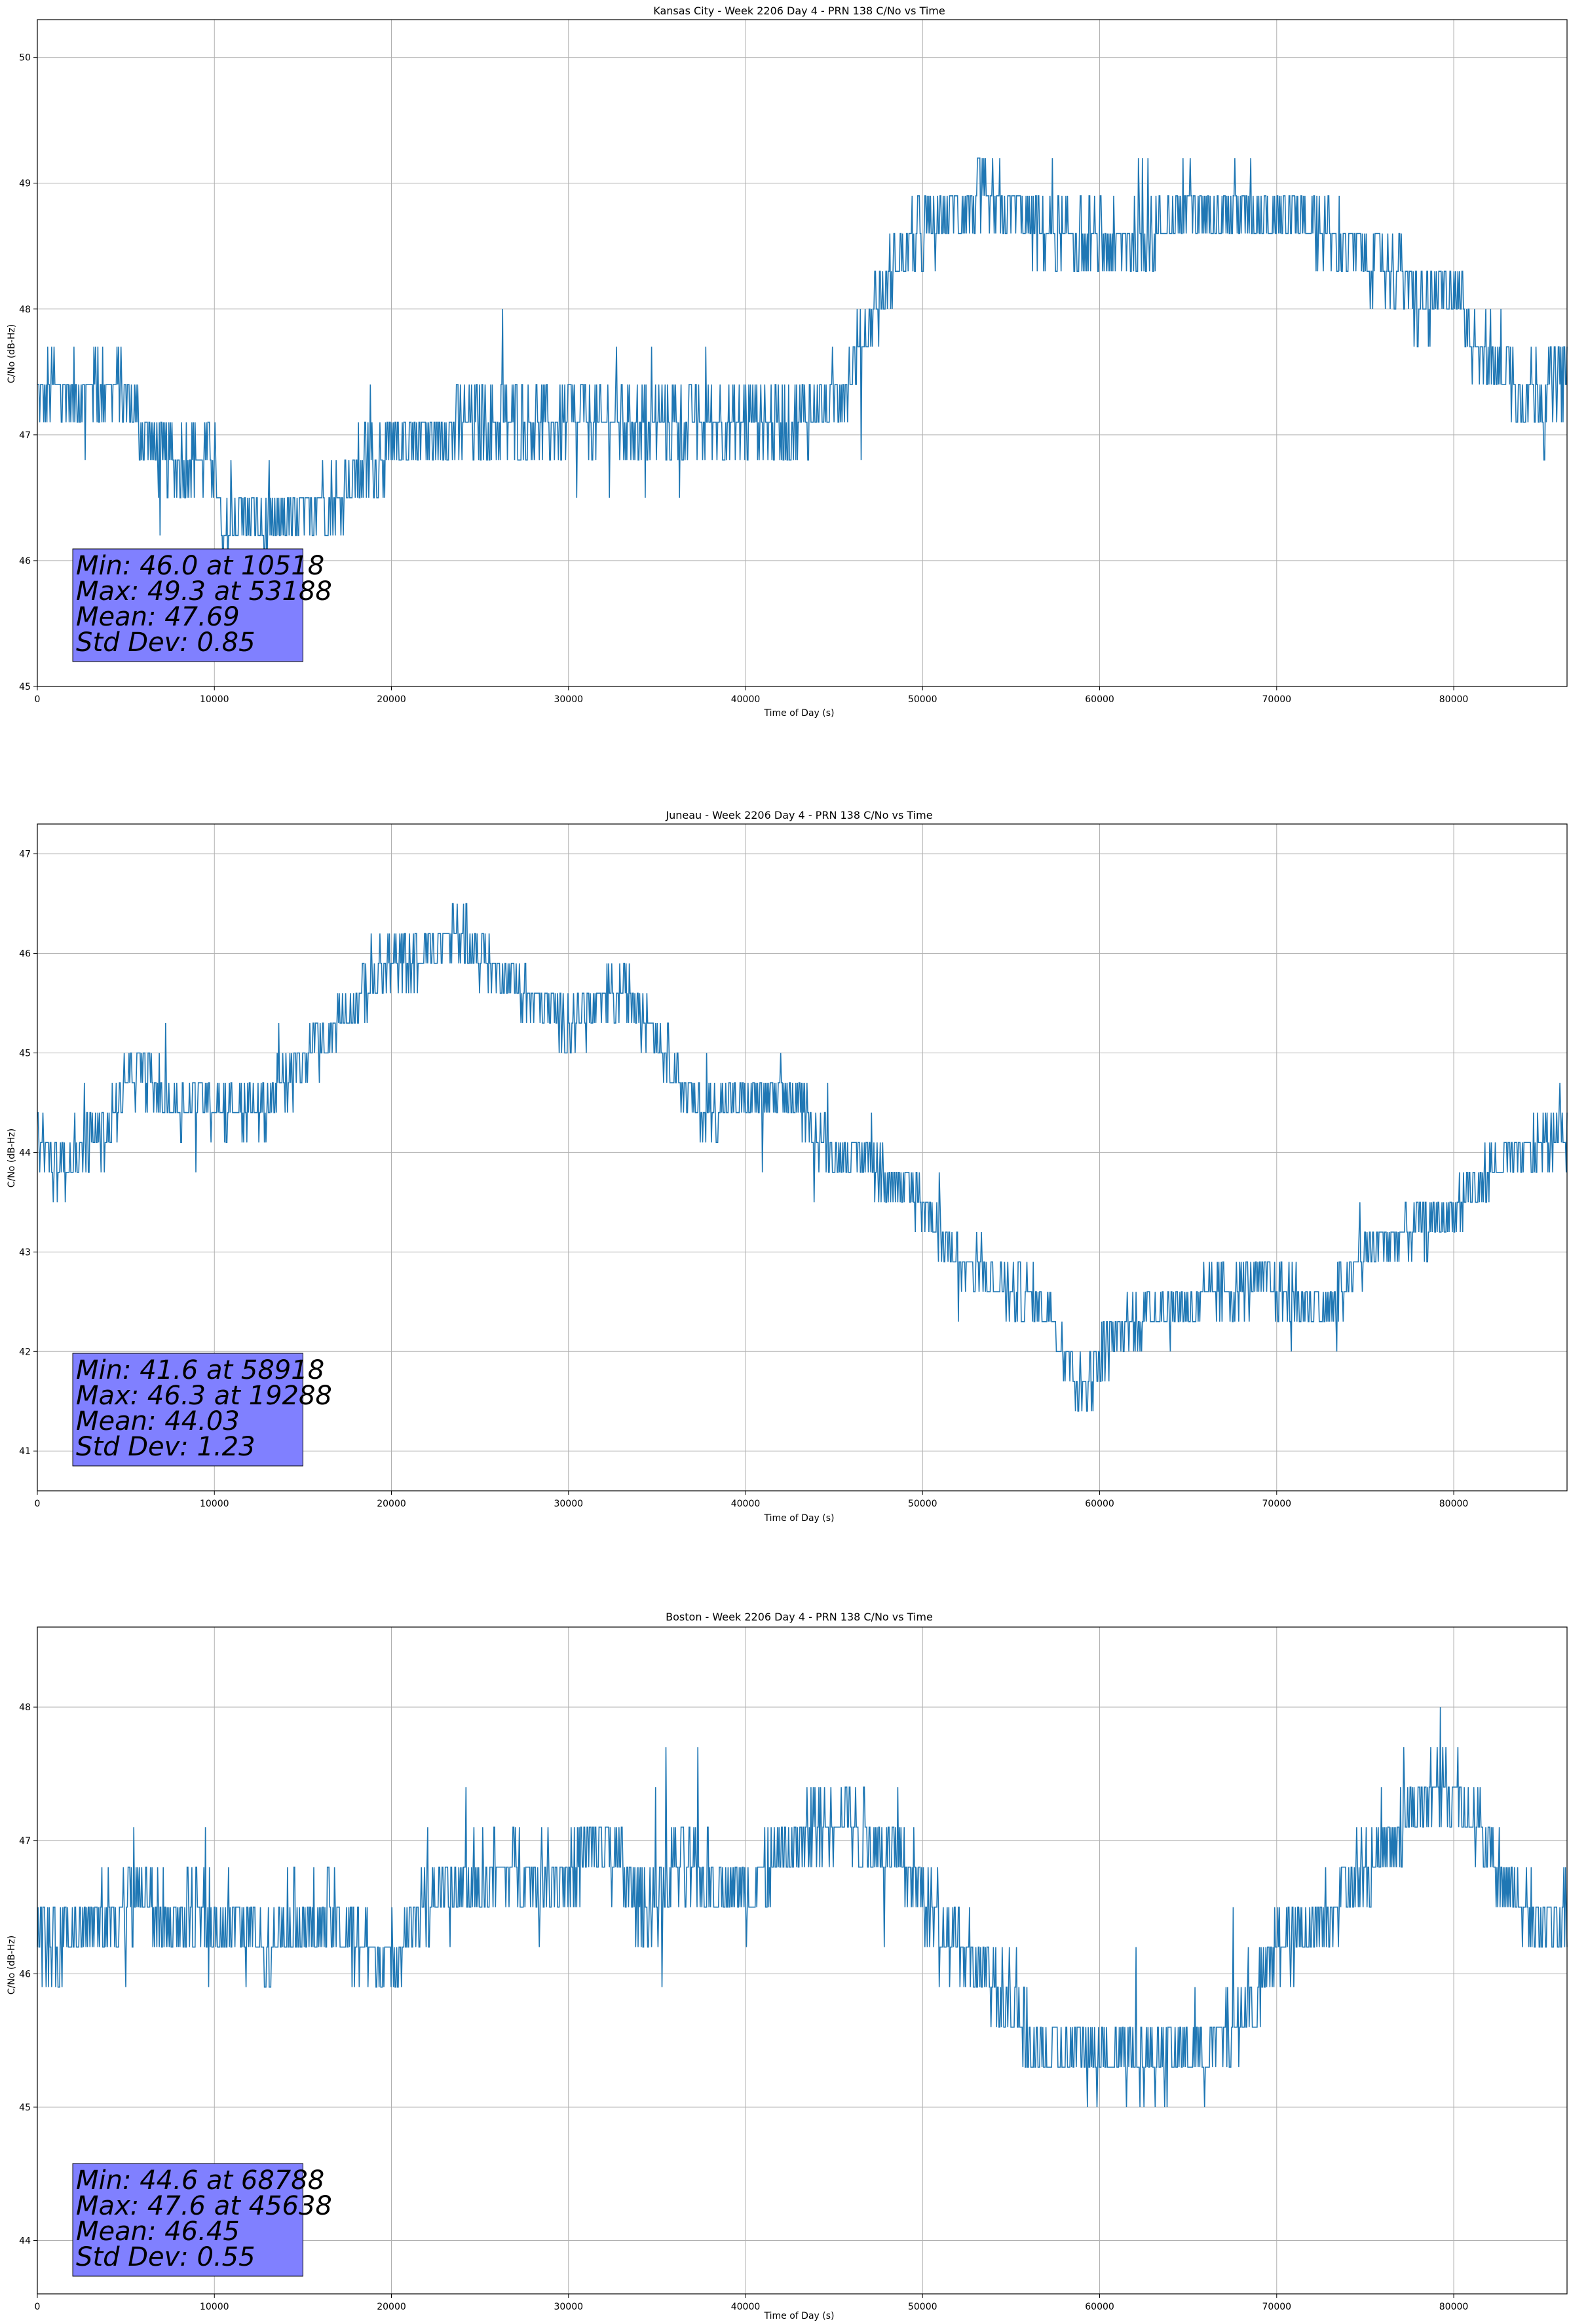 The image size is (1569, 2324). What do you see at coordinates (165, 1447) in the screenshot?
I see `stats-std-dev: Std Dev: 1.23` at bounding box center [165, 1447].